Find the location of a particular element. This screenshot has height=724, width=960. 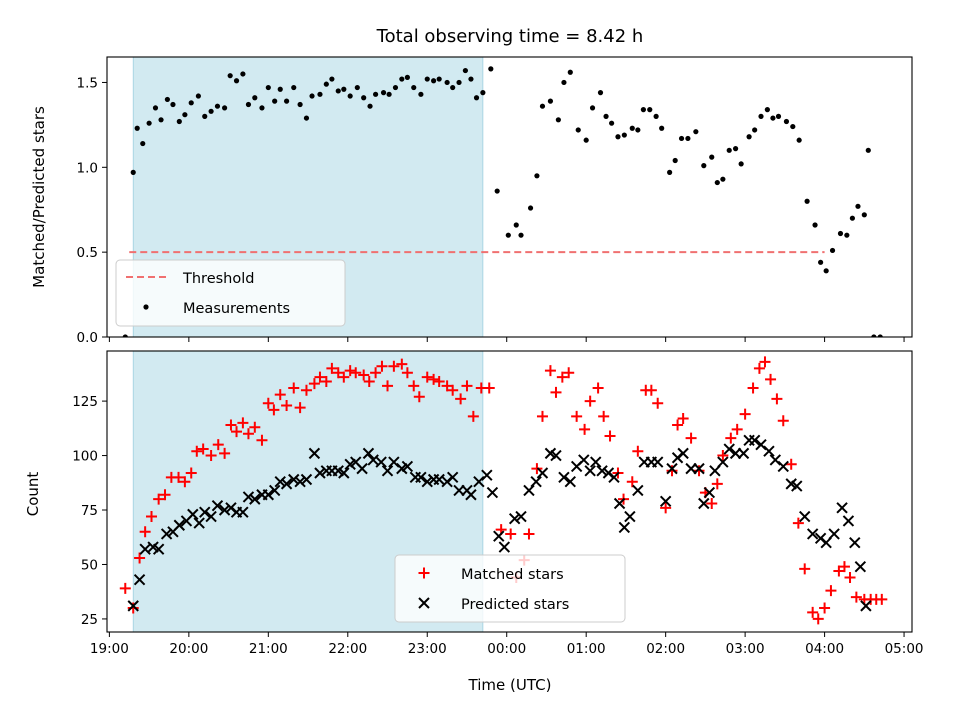

y-tick-label: 75 is located at coordinates (89, 511).